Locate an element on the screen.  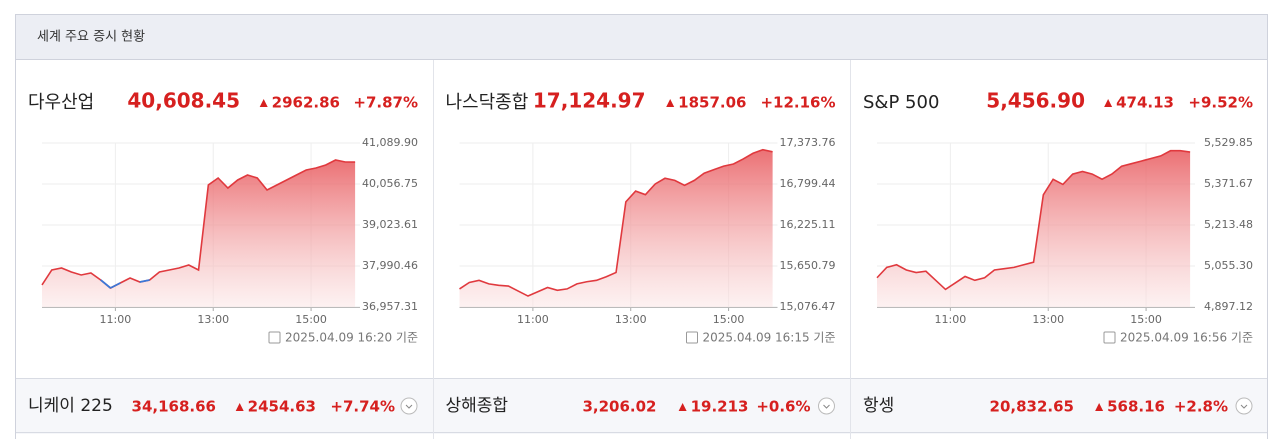
price: 3,206.02 is located at coordinates (619, 407).